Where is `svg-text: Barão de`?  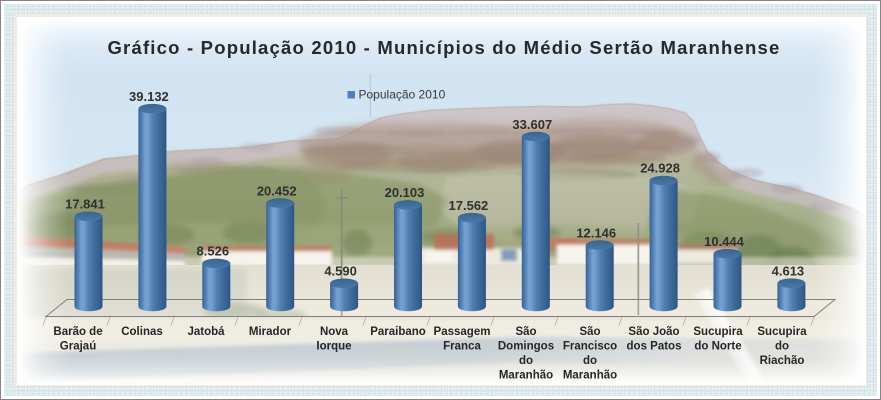
svg-text: Barão de is located at coordinates (77, 332).